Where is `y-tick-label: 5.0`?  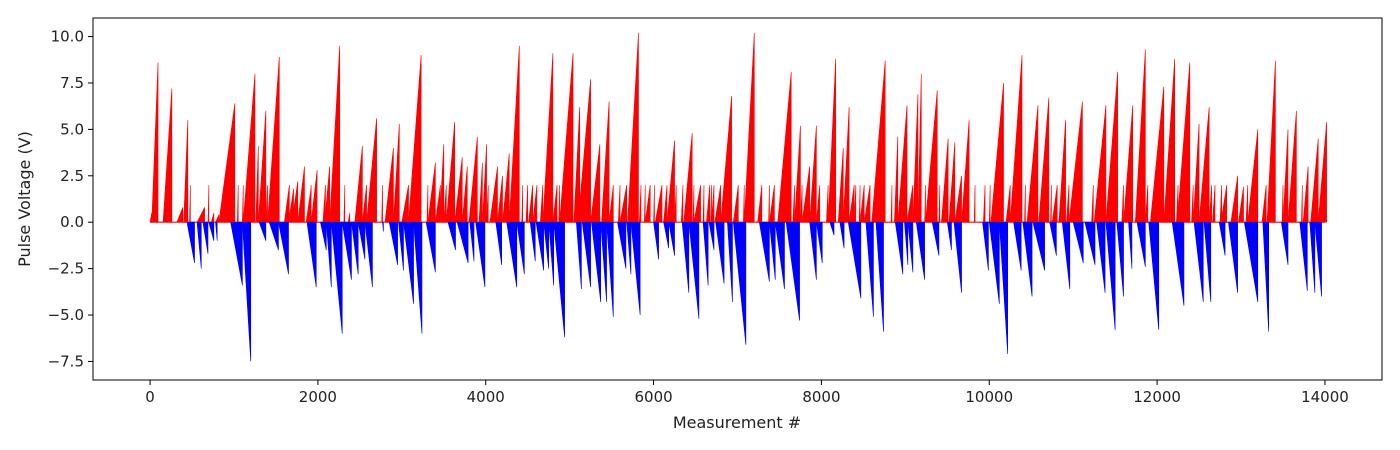
y-tick-label: 5.0 is located at coordinates (72, 129).